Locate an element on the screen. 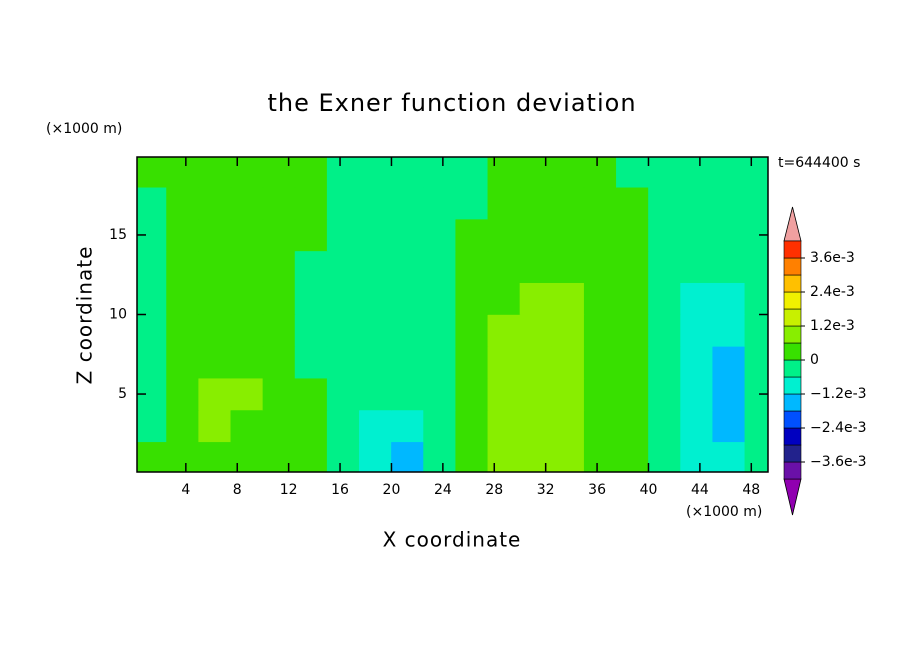 This screenshot has width=904, height=654. y-unit: (×1000 m) is located at coordinates (84, 129).